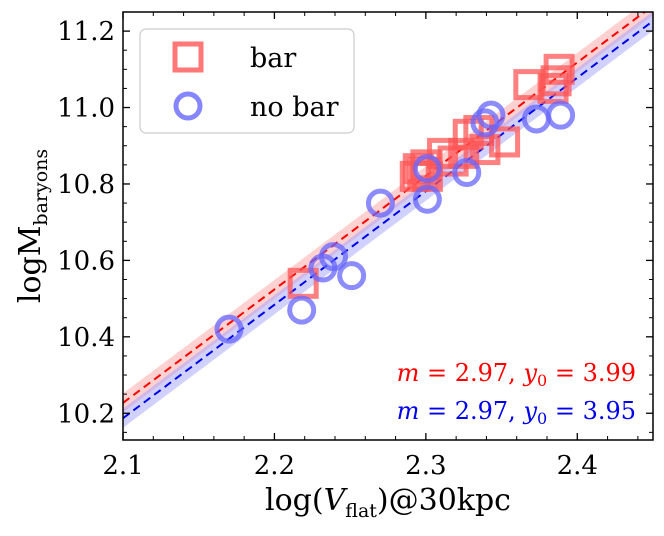 This screenshot has height=536, width=664. What do you see at coordinates (336, 500) in the screenshot?
I see `x-axis-label-var: V` at bounding box center [336, 500].